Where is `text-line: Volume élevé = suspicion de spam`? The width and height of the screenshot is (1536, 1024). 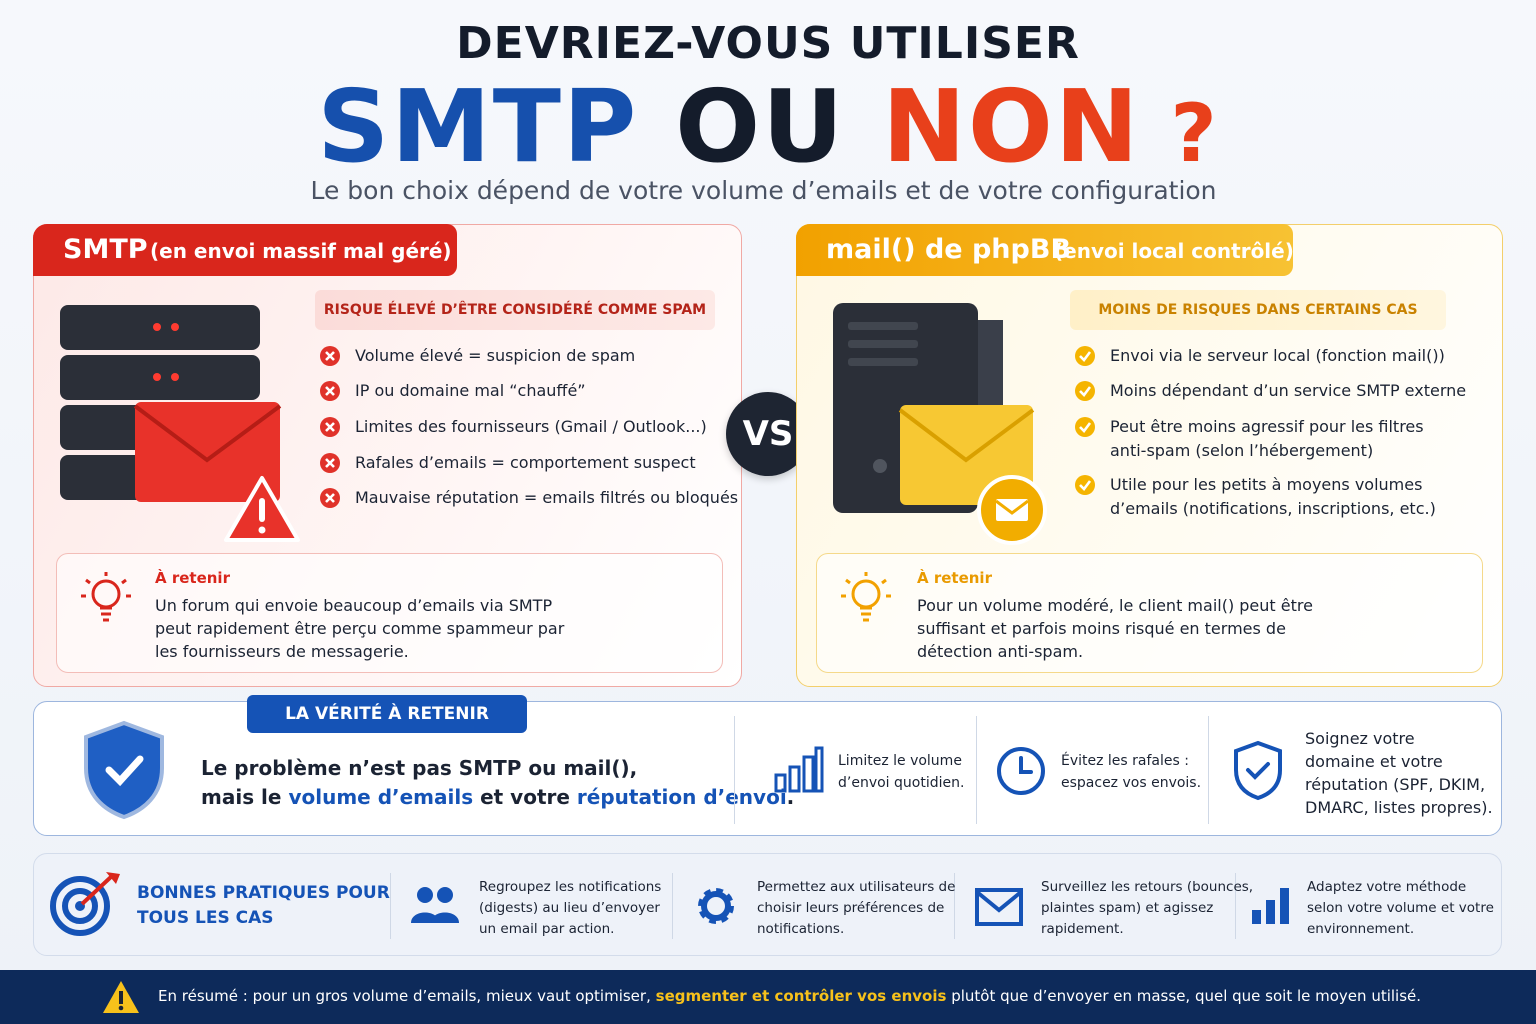 text-line: Volume élevé = suspicion de spam is located at coordinates (495, 355).